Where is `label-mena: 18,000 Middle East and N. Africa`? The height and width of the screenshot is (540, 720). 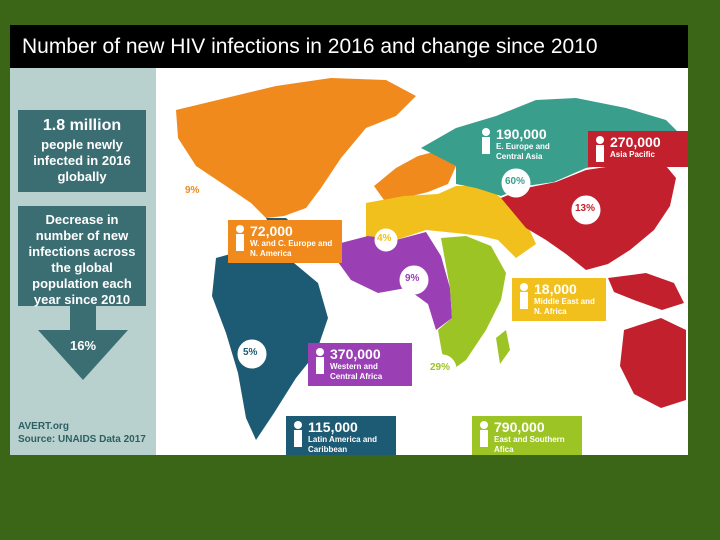
label-mena: 18,000 Middle East and N. Africa is located at coordinates (559, 299).